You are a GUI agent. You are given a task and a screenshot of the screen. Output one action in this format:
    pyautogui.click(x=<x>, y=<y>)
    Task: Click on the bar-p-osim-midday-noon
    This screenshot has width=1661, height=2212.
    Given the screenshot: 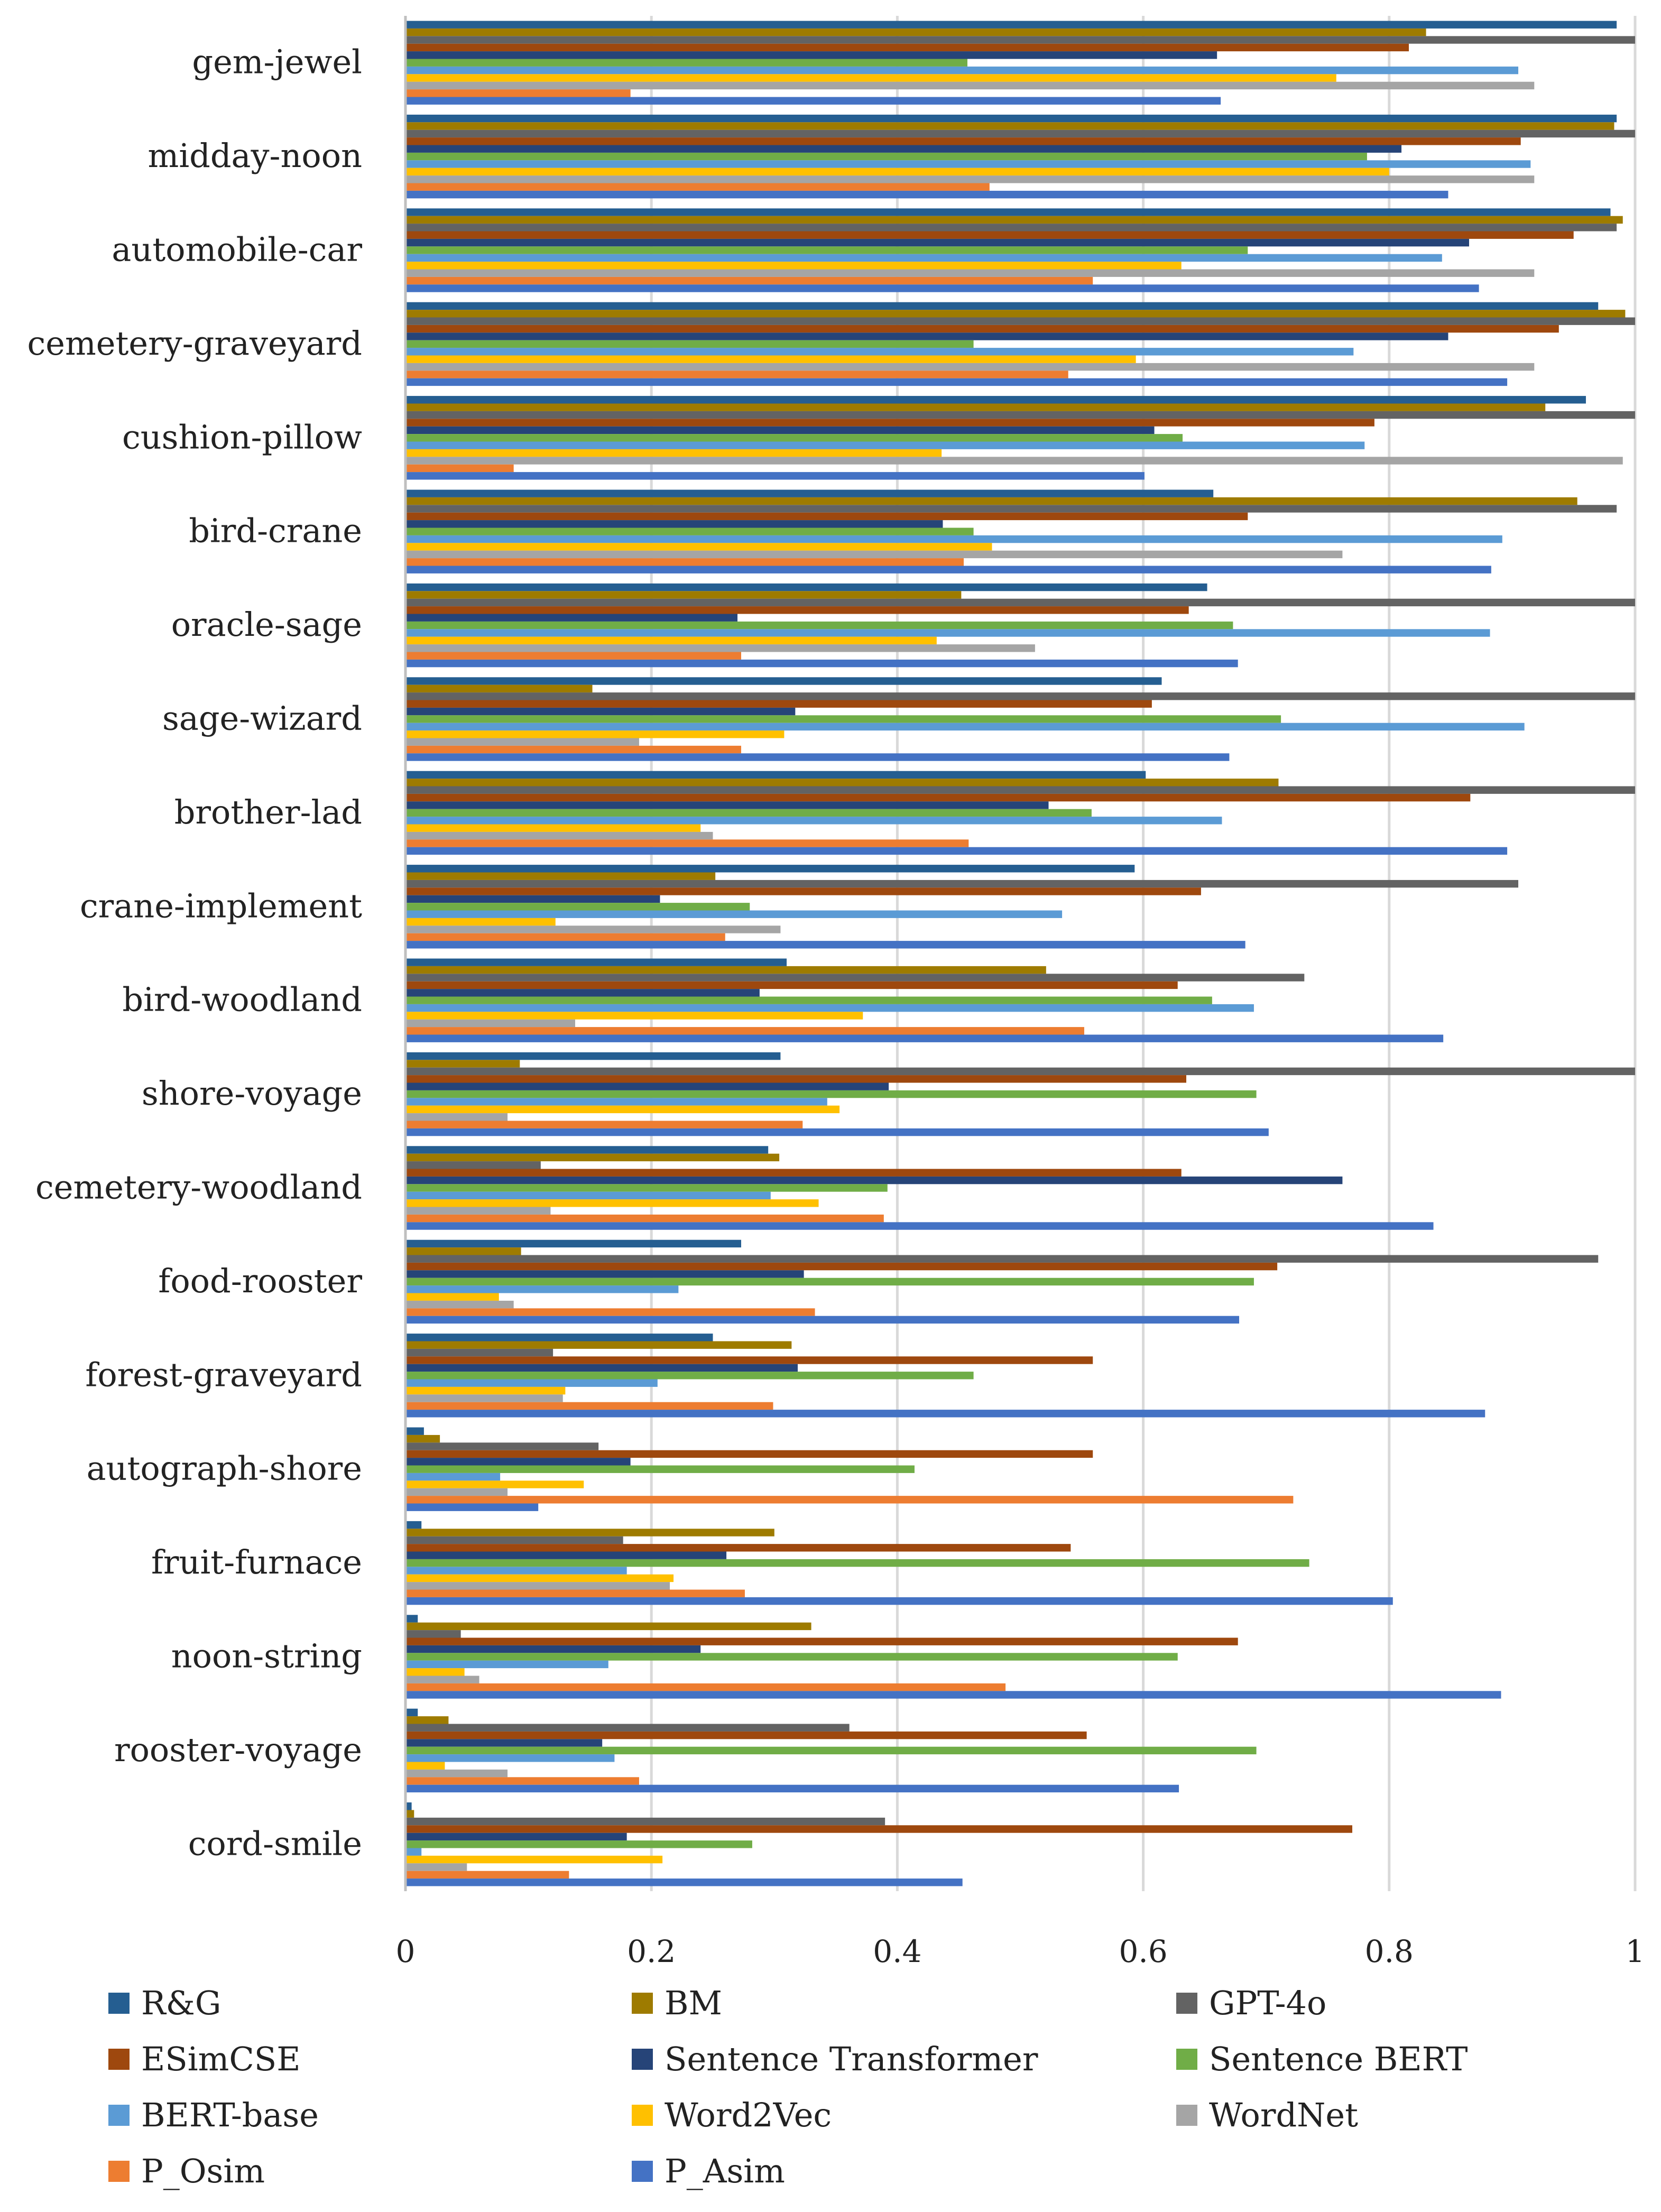 What is the action you would take?
    pyautogui.click(x=698, y=187)
    